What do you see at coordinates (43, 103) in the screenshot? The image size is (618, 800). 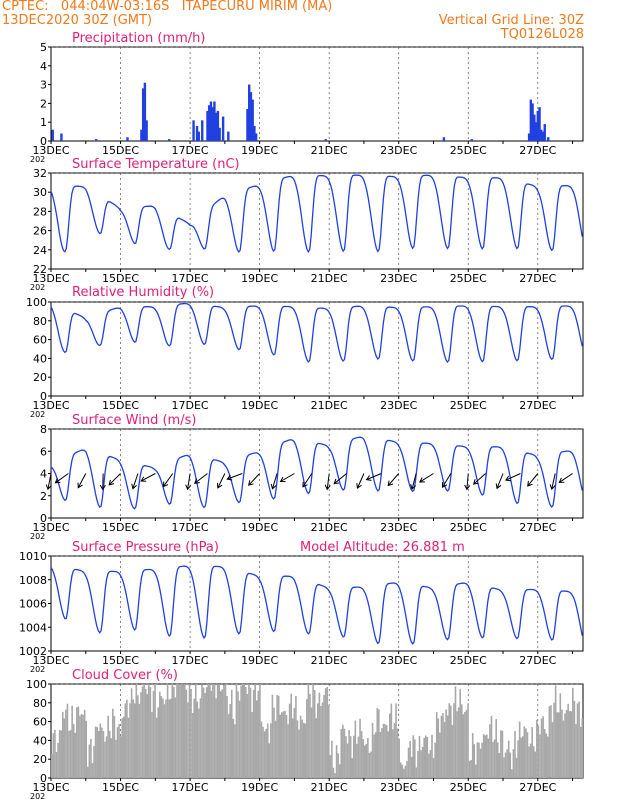 I see `precip-ytick-label: 2` at bounding box center [43, 103].